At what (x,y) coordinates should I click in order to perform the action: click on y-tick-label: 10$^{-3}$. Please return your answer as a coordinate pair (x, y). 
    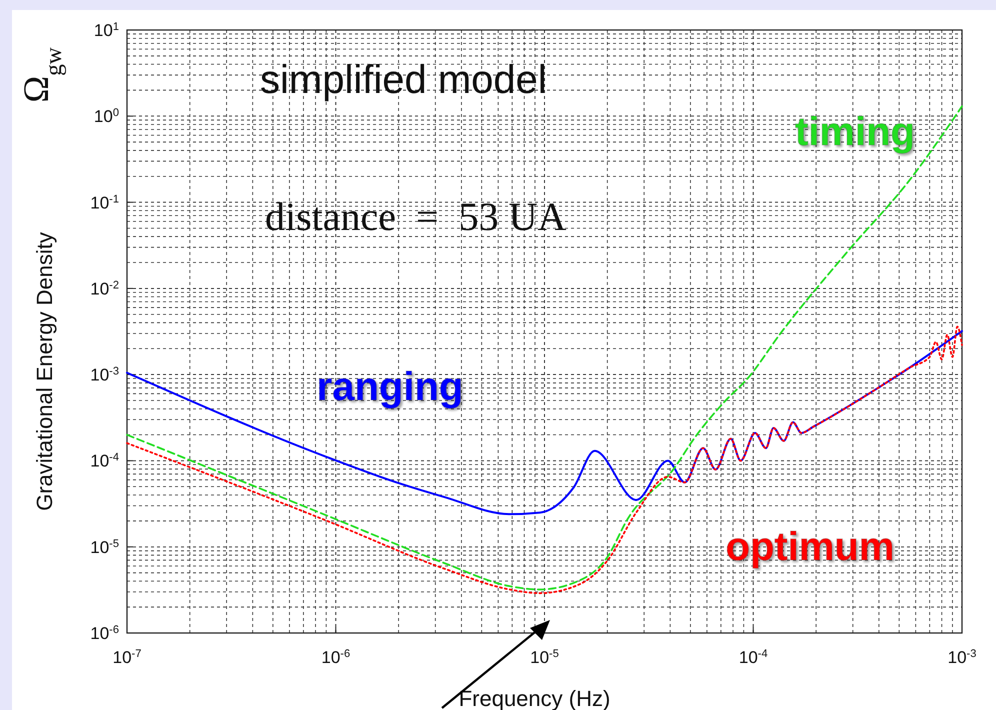
    Looking at the image, I should click on (104, 375).